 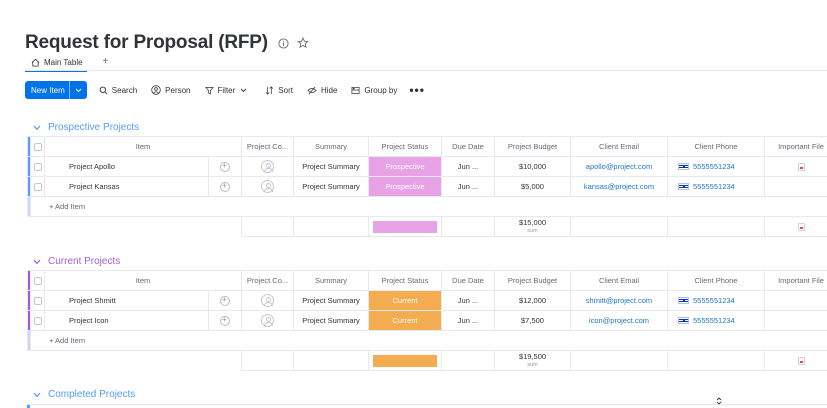 What do you see at coordinates (619, 166) in the screenshot?
I see `email-cell: apollo@project.com` at bounding box center [619, 166].